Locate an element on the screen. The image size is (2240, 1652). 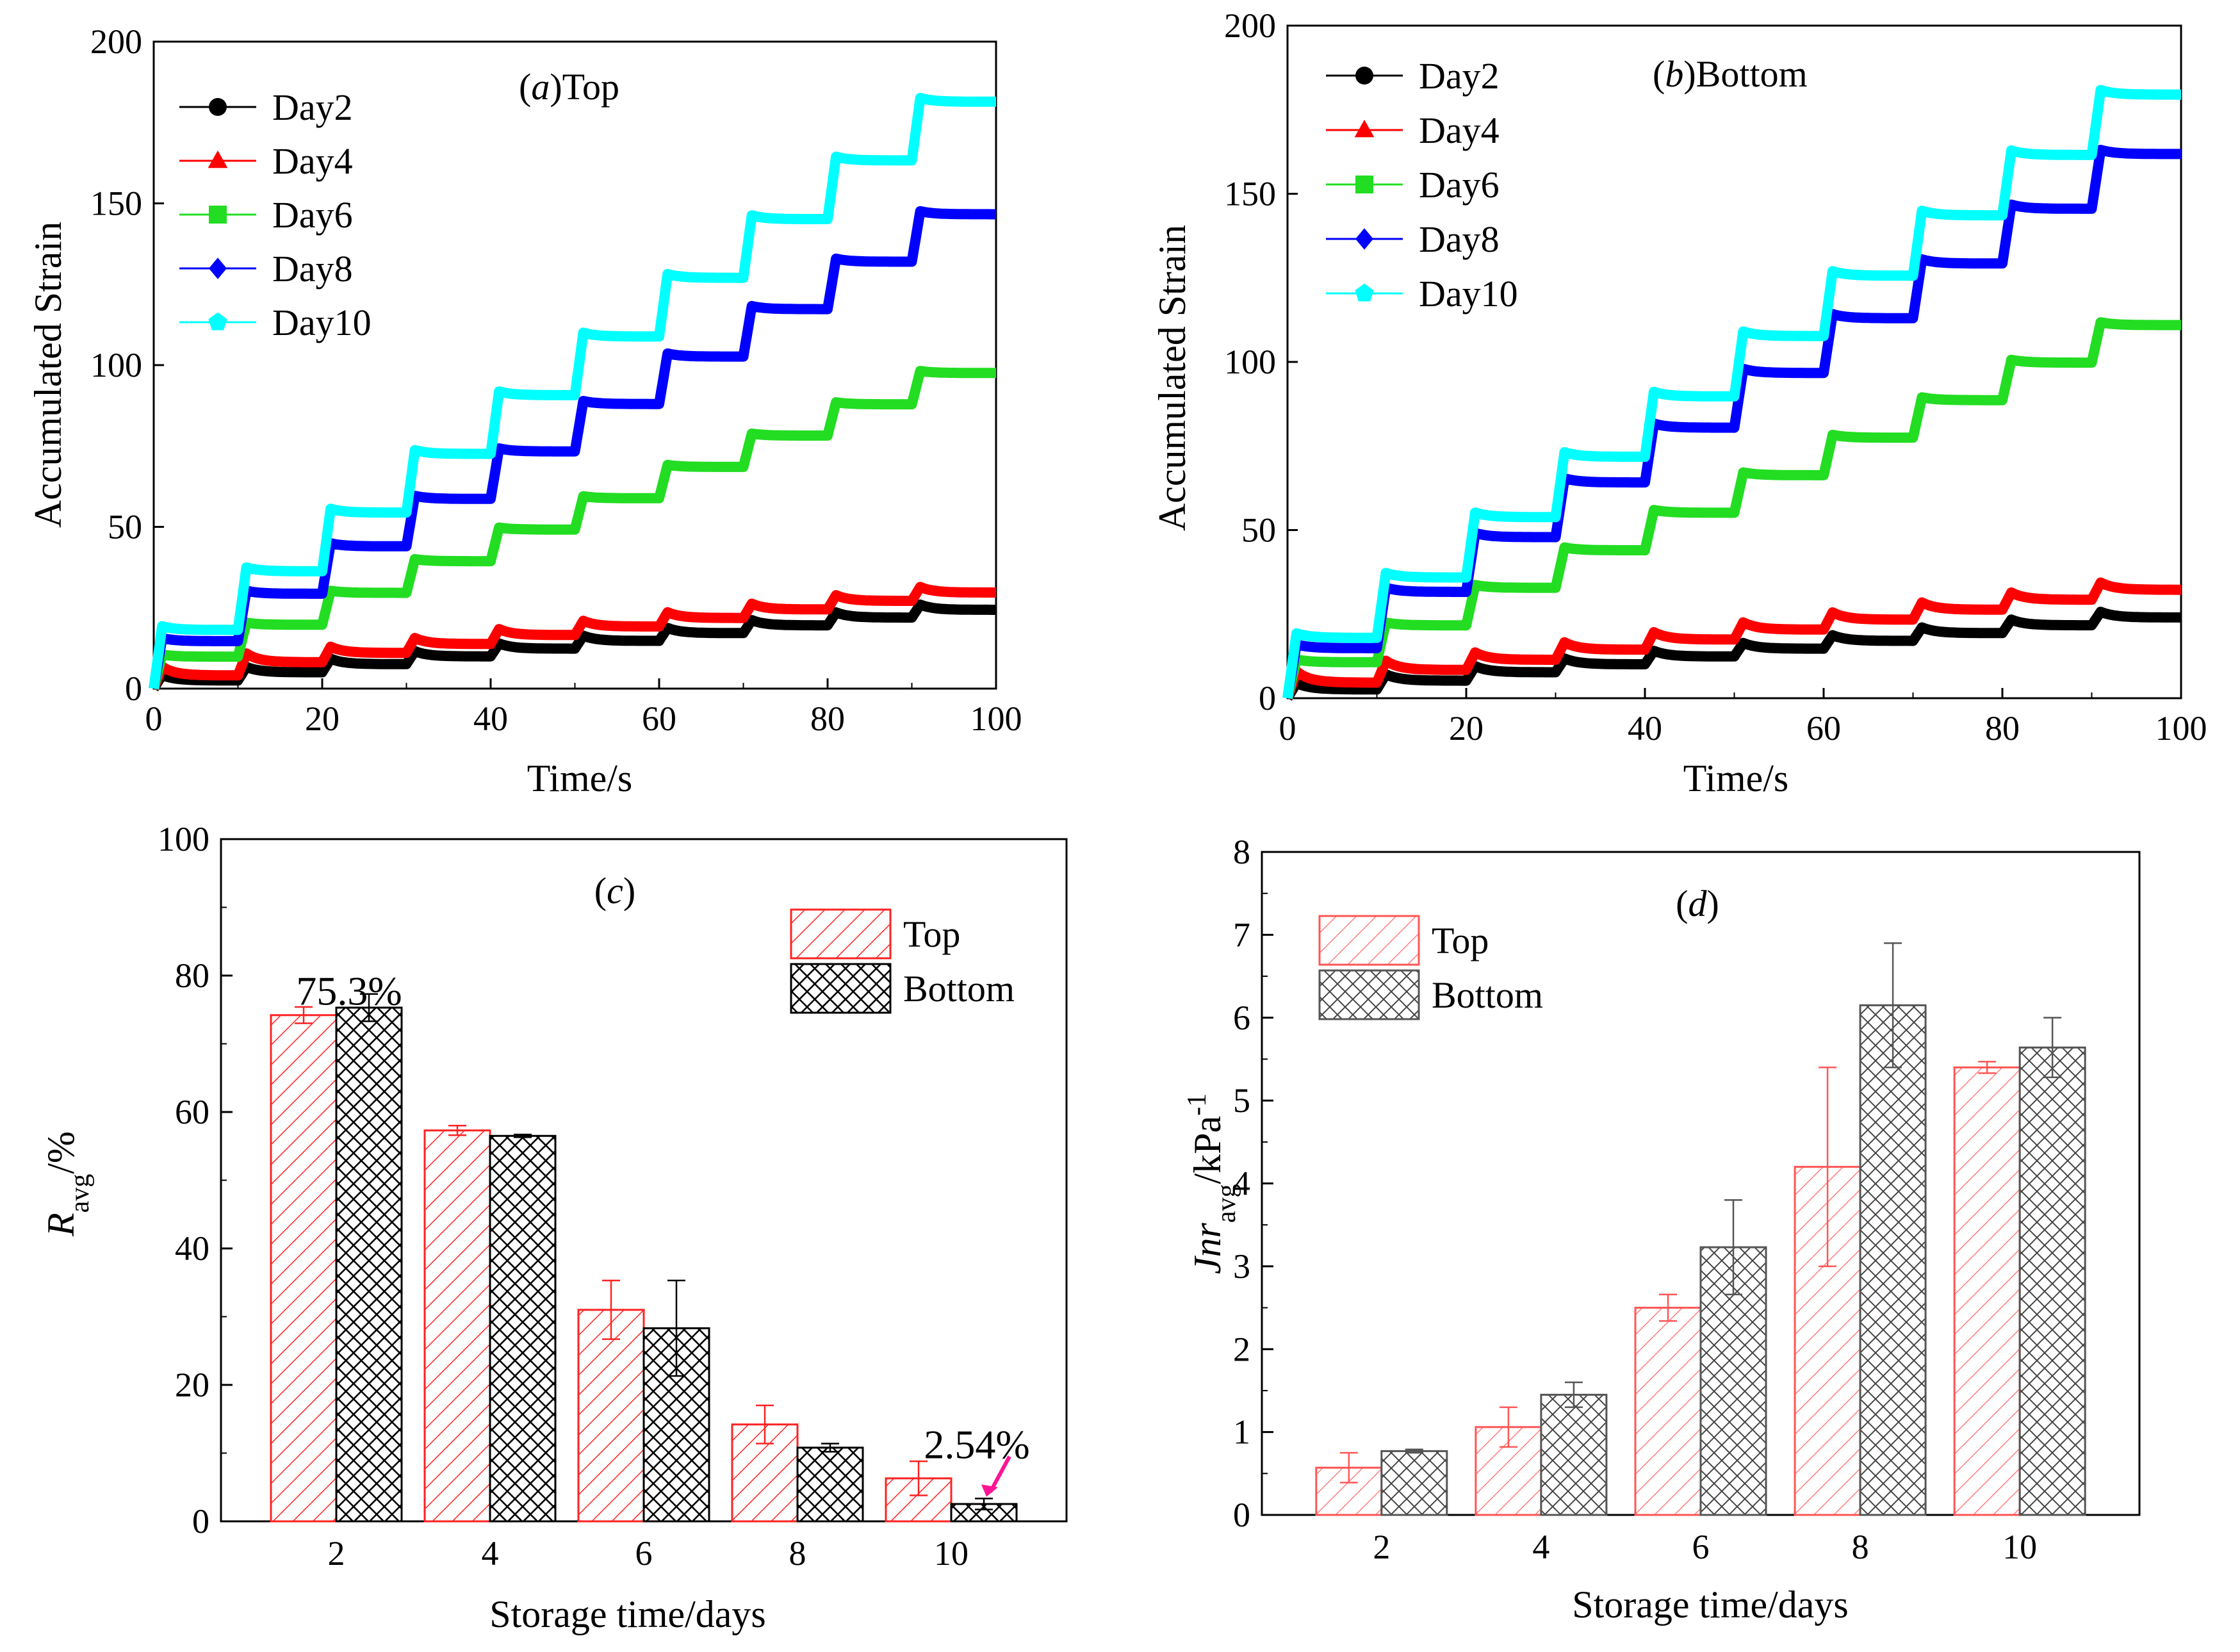
panel-a-xlabel: Time/s is located at coordinates (580, 778).